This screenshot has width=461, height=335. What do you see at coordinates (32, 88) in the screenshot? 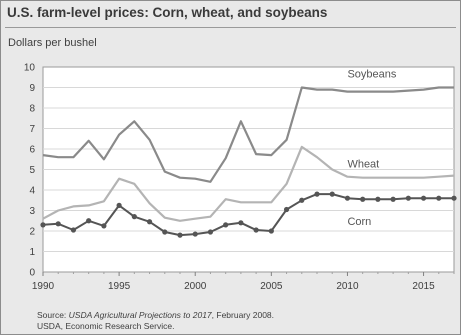
I see `y-tick-label: 9` at bounding box center [32, 88].